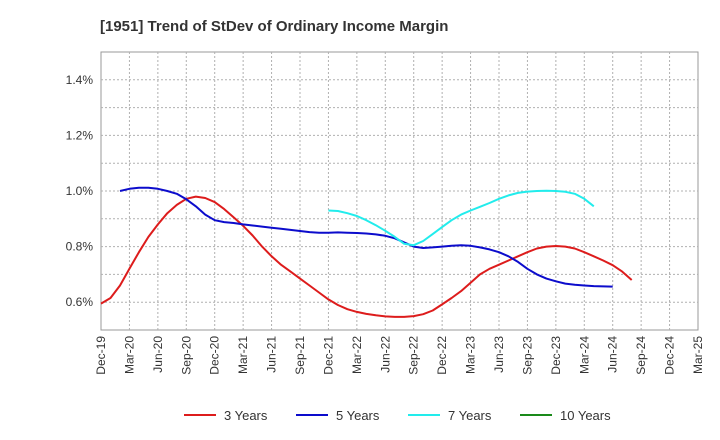  I want to click on x-tick-label: Dec-22, so click(442, 355).